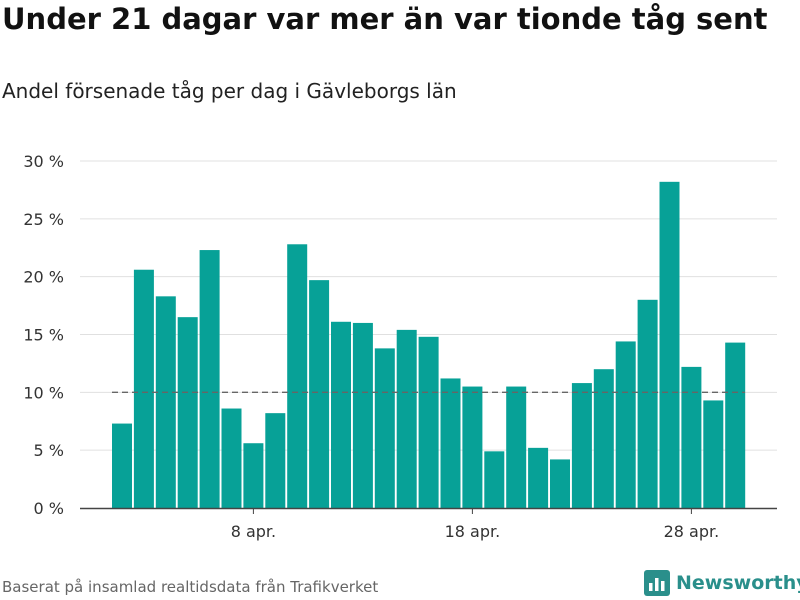 The image size is (800, 600). Describe the element at coordinates (43, 277) in the screenshot. I see `y-tick-label: 20 %` at that location.